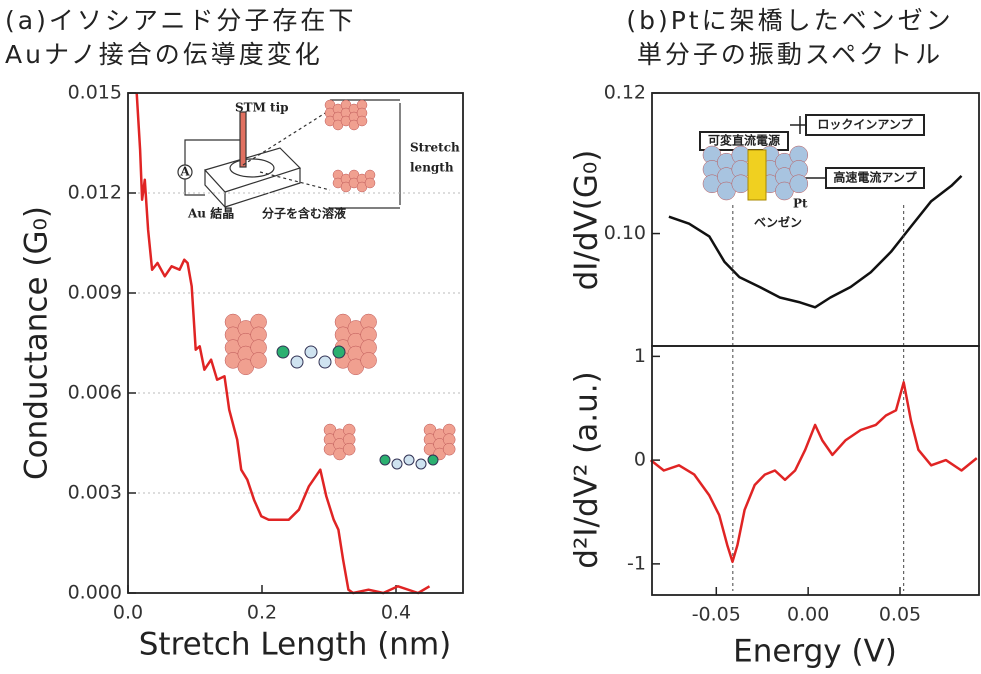  What do you see at coordinates (435, 148) in the screenshot?
I see `annotation: Stretch` at bounding box center [435, 148].